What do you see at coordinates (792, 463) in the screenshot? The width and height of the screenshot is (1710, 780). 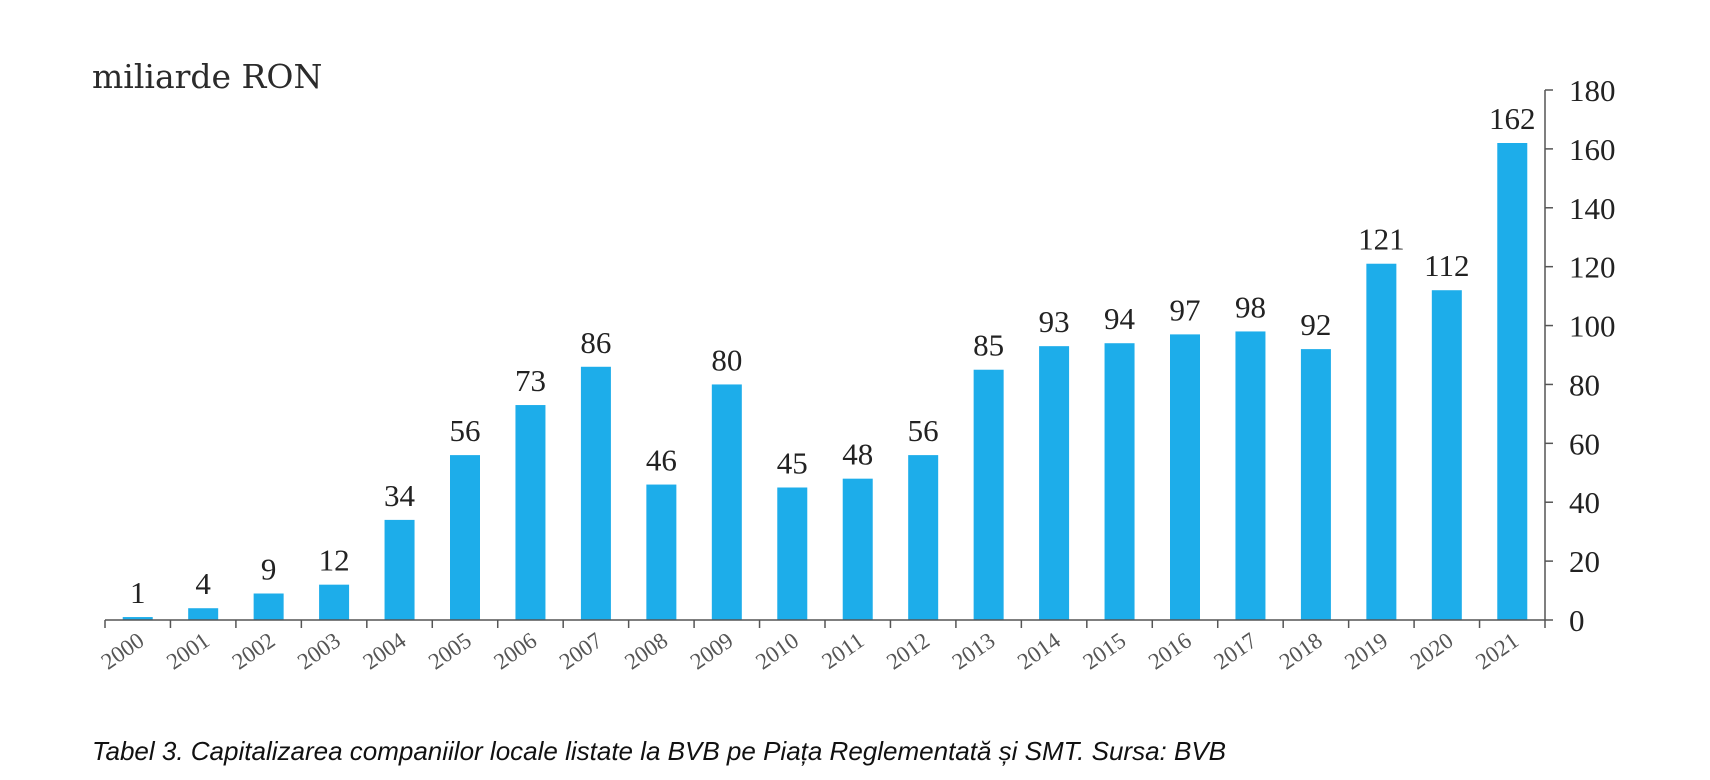 I see `data-label-2010: 45` at bounding box center [792, 463].